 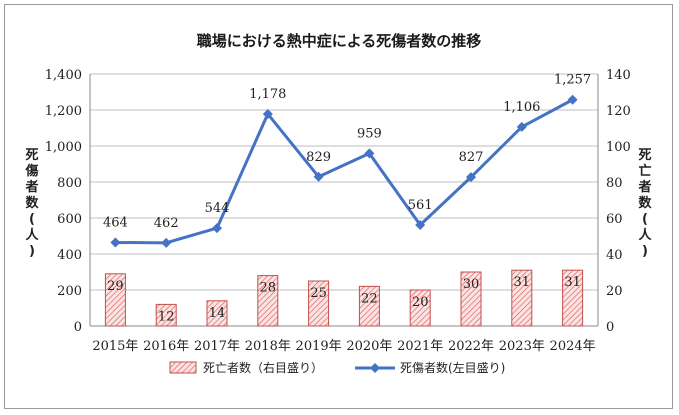 I want to click on x-tick-label: 2022年, so click(x=471, y=346).